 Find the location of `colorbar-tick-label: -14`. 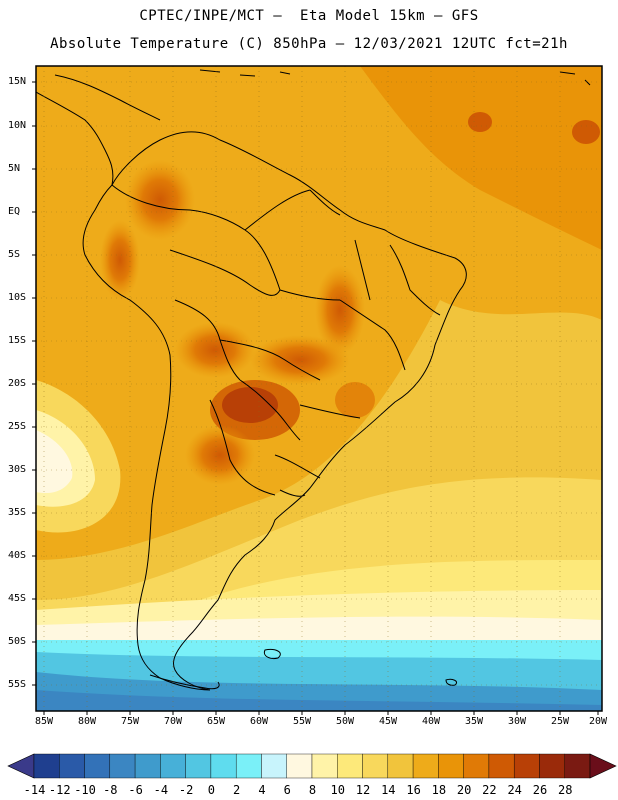

colorbar-tick-label: -14 is located at coordinates (34, 790).